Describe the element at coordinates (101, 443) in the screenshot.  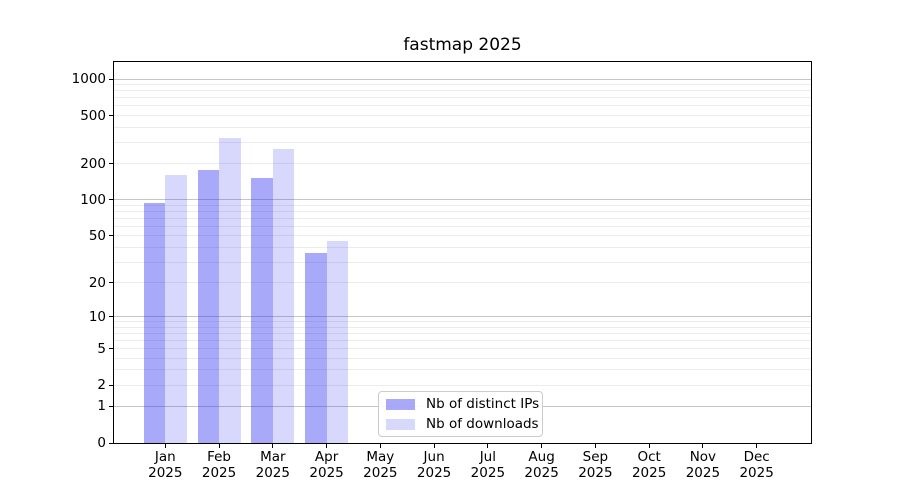
I see `y-tick-label: 0` at that location.